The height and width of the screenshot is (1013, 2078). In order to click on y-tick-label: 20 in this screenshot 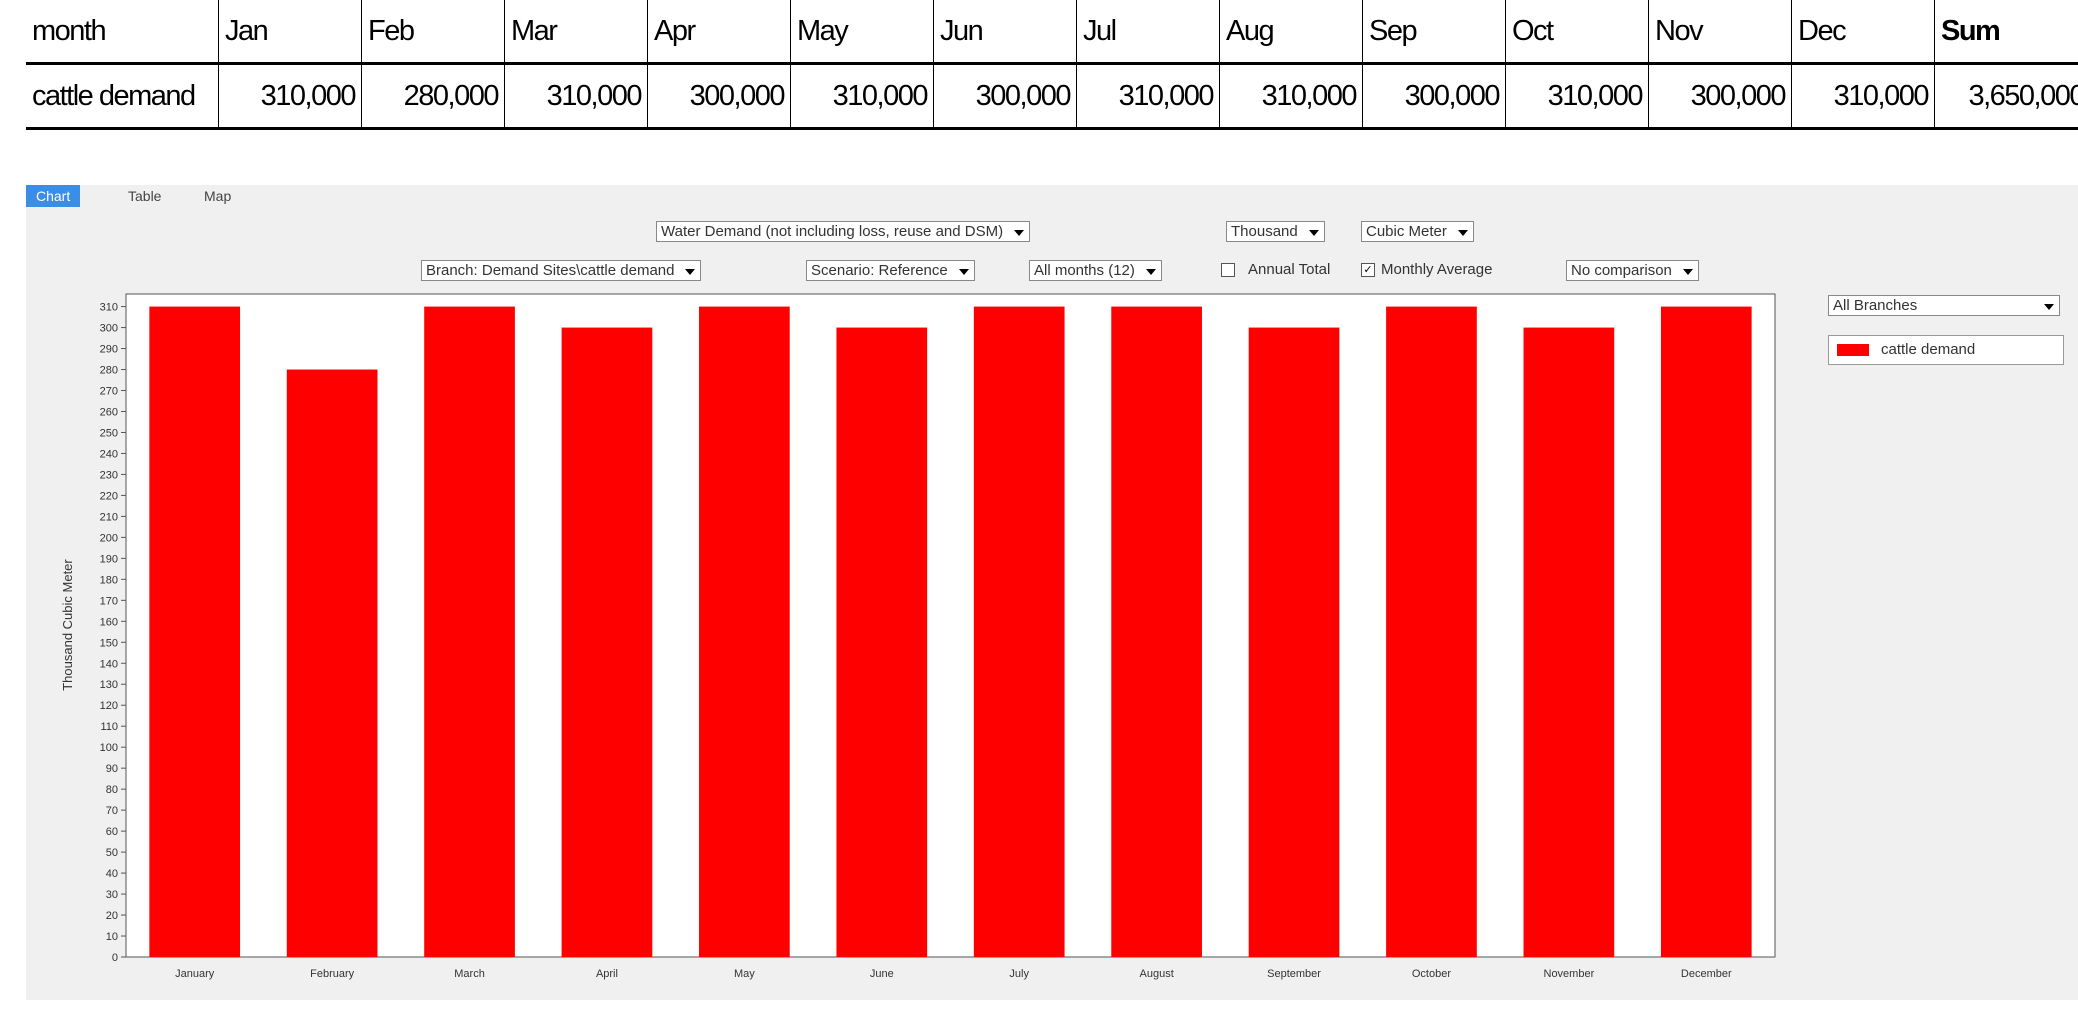, I will do `click(112, 916)`.